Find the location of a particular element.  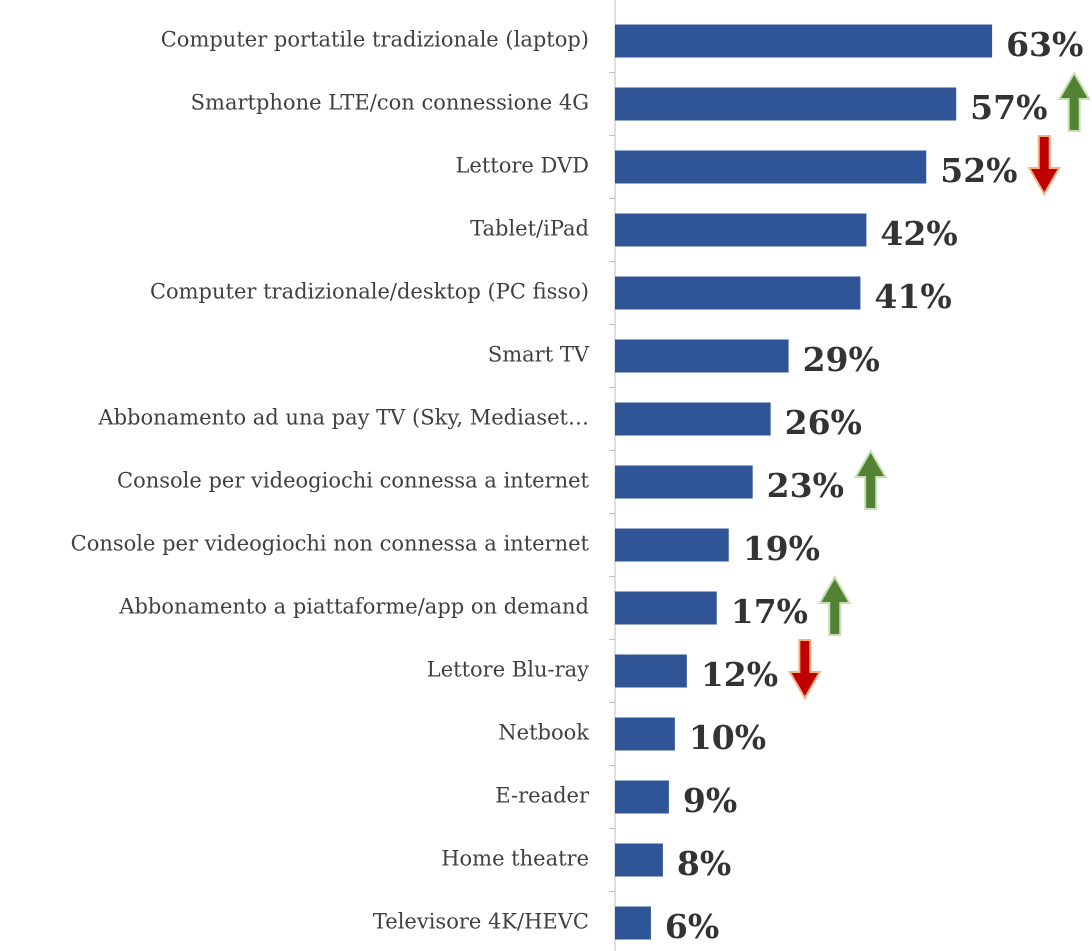

category-label: Lettore Blu-ray is located at coordinates (508, 670).